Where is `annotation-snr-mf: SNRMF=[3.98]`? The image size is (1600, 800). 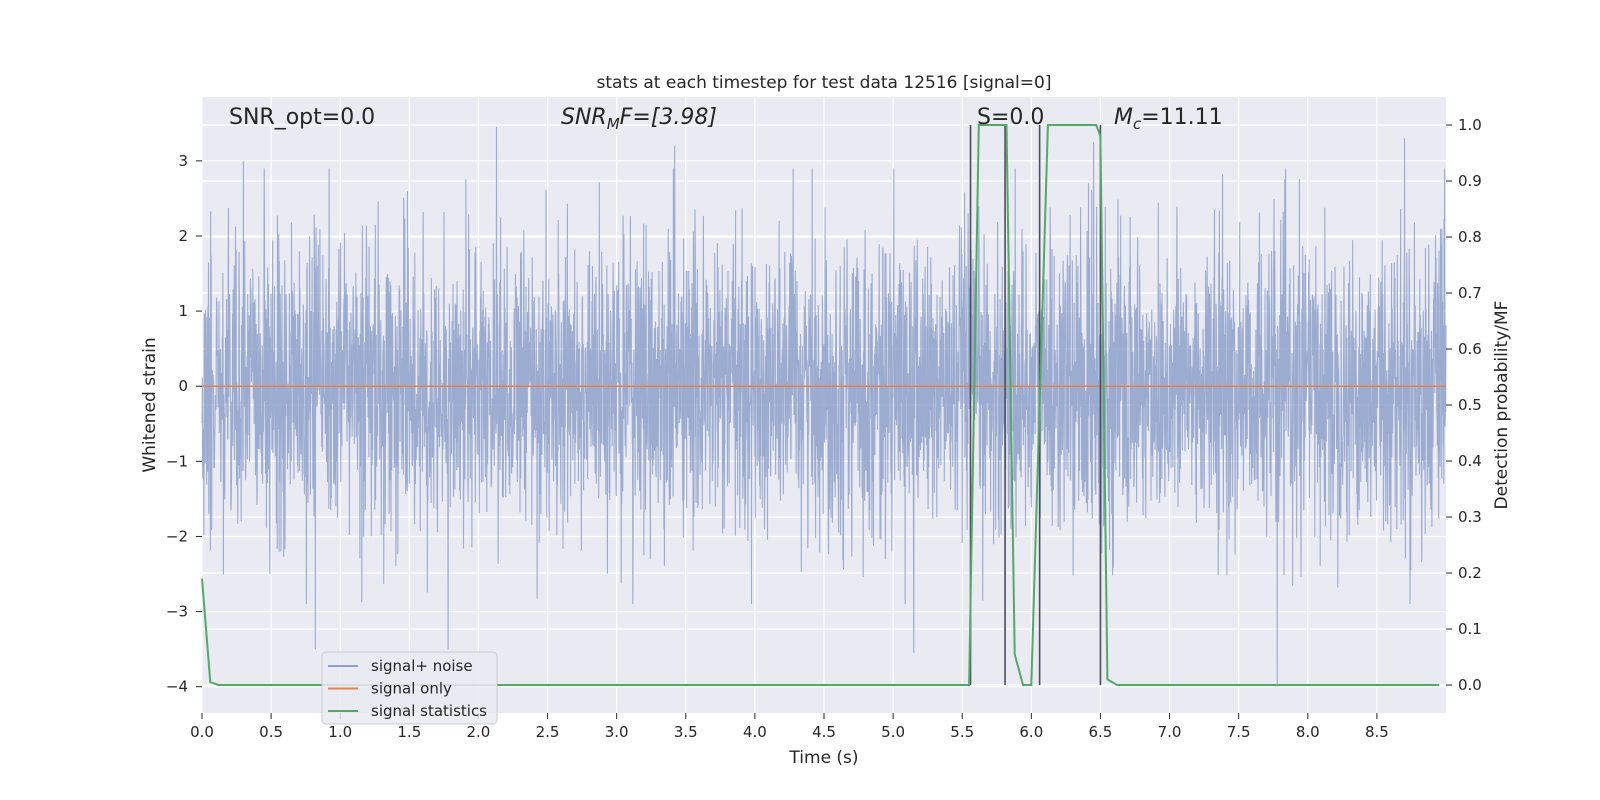
annotation-snr-mf: SNRMF=[3.98] is located at coordinates (639, 119).